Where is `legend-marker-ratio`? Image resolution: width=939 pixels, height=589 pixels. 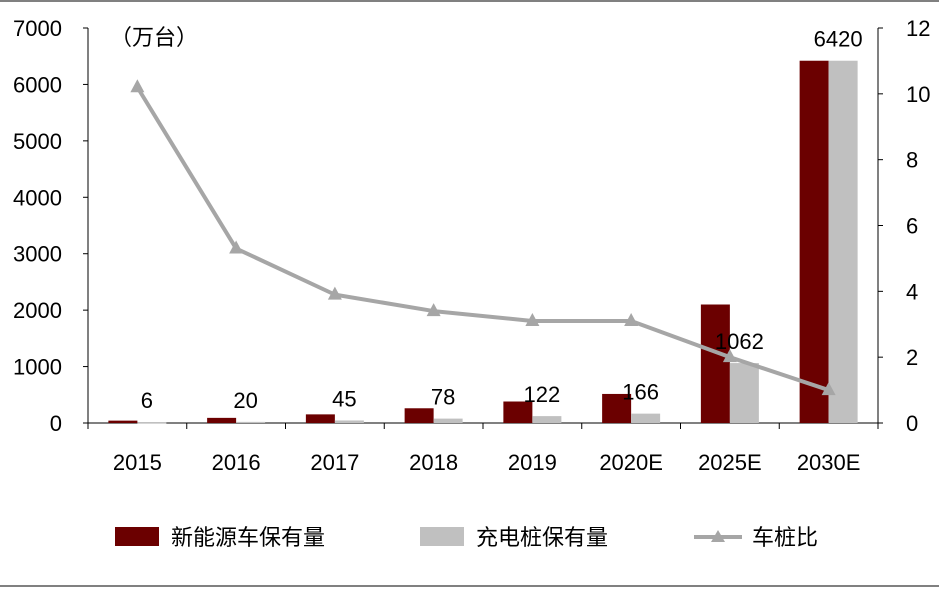
legend-marker-ratio is located at coordinates (718, 536).